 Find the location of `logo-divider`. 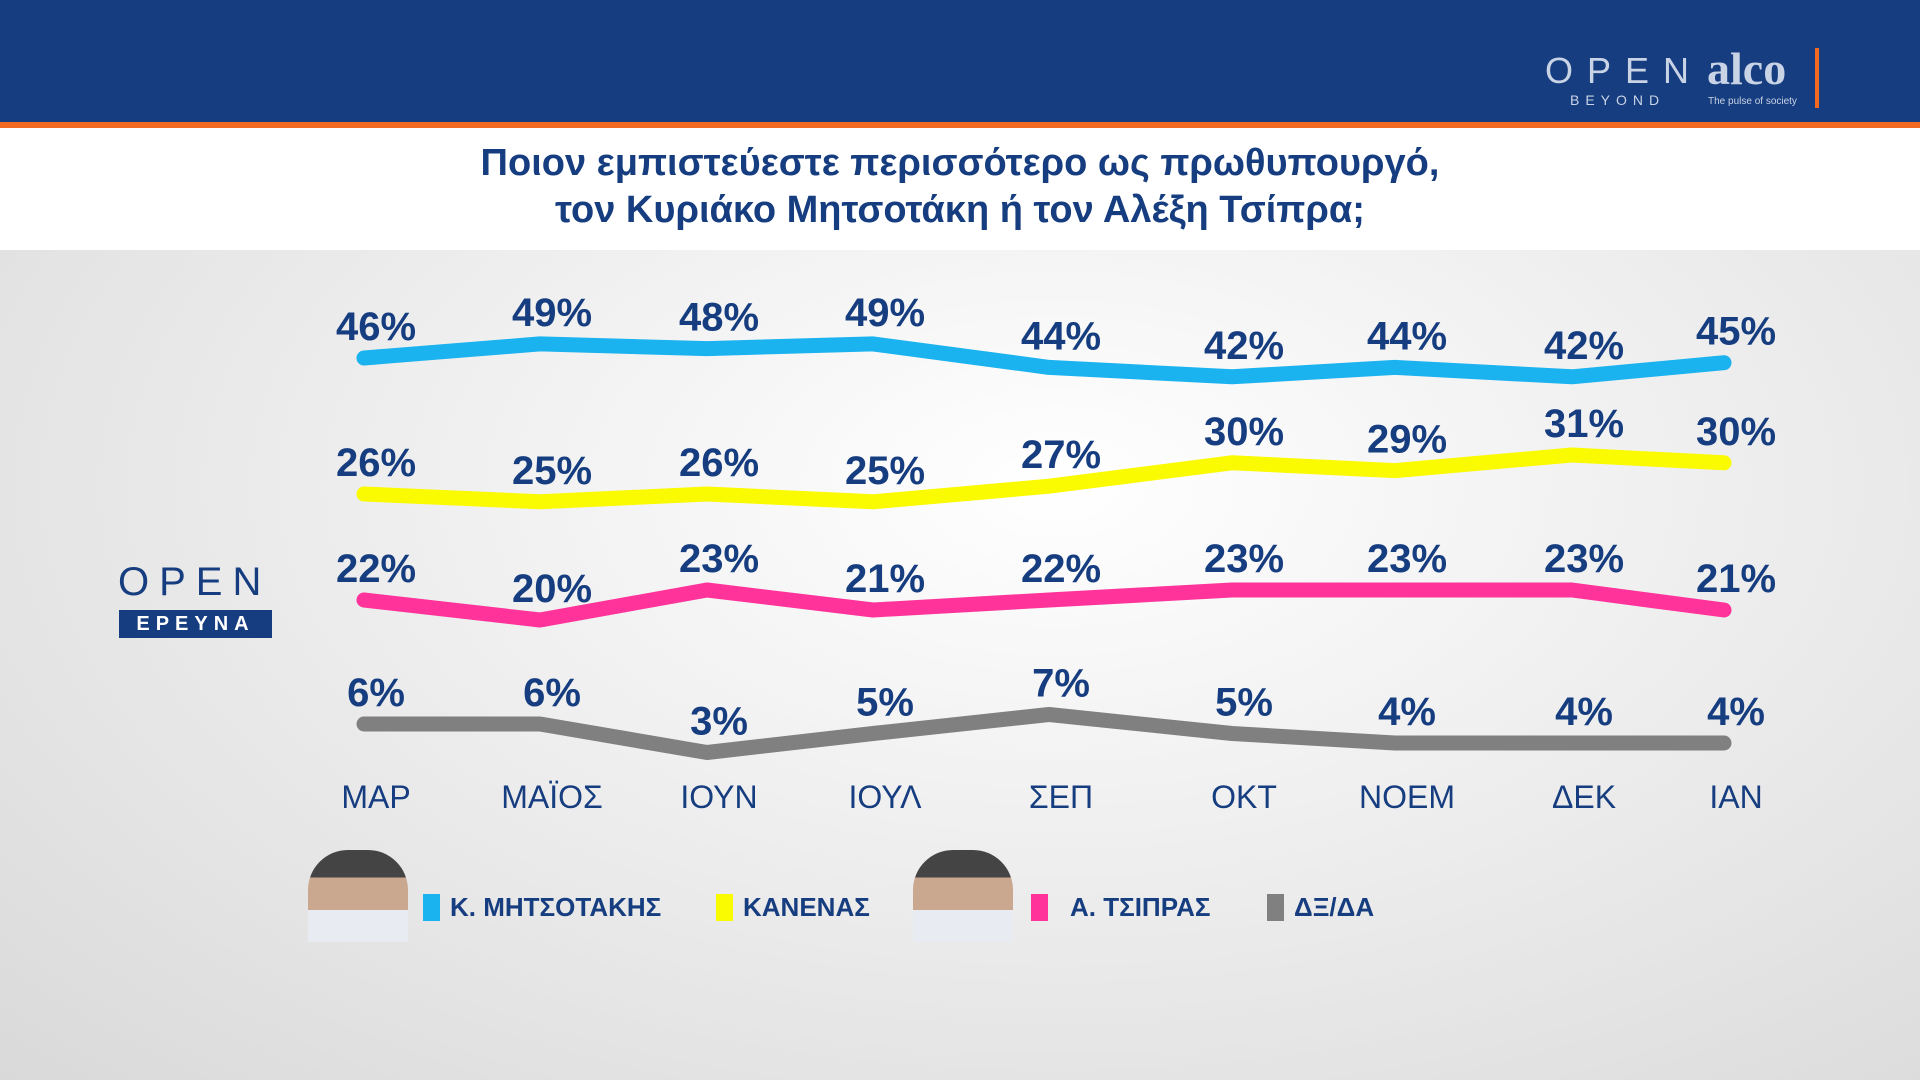

logo-divider is located at coordinates (1817, 78).